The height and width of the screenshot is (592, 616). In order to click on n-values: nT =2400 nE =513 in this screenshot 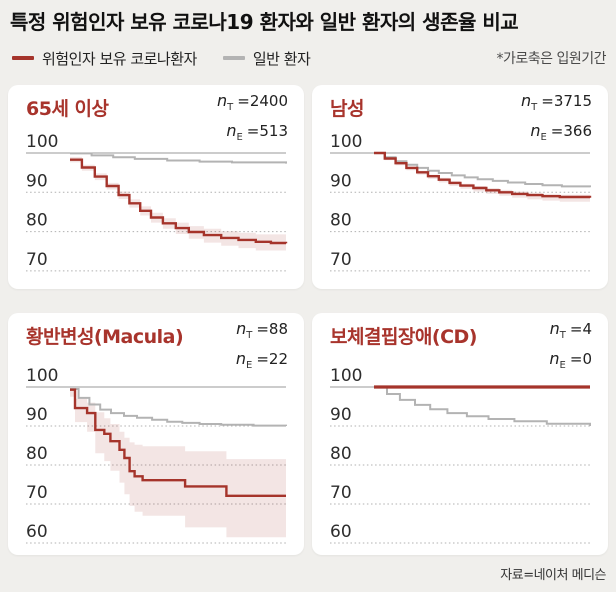, I will do `click(252, 119)`.